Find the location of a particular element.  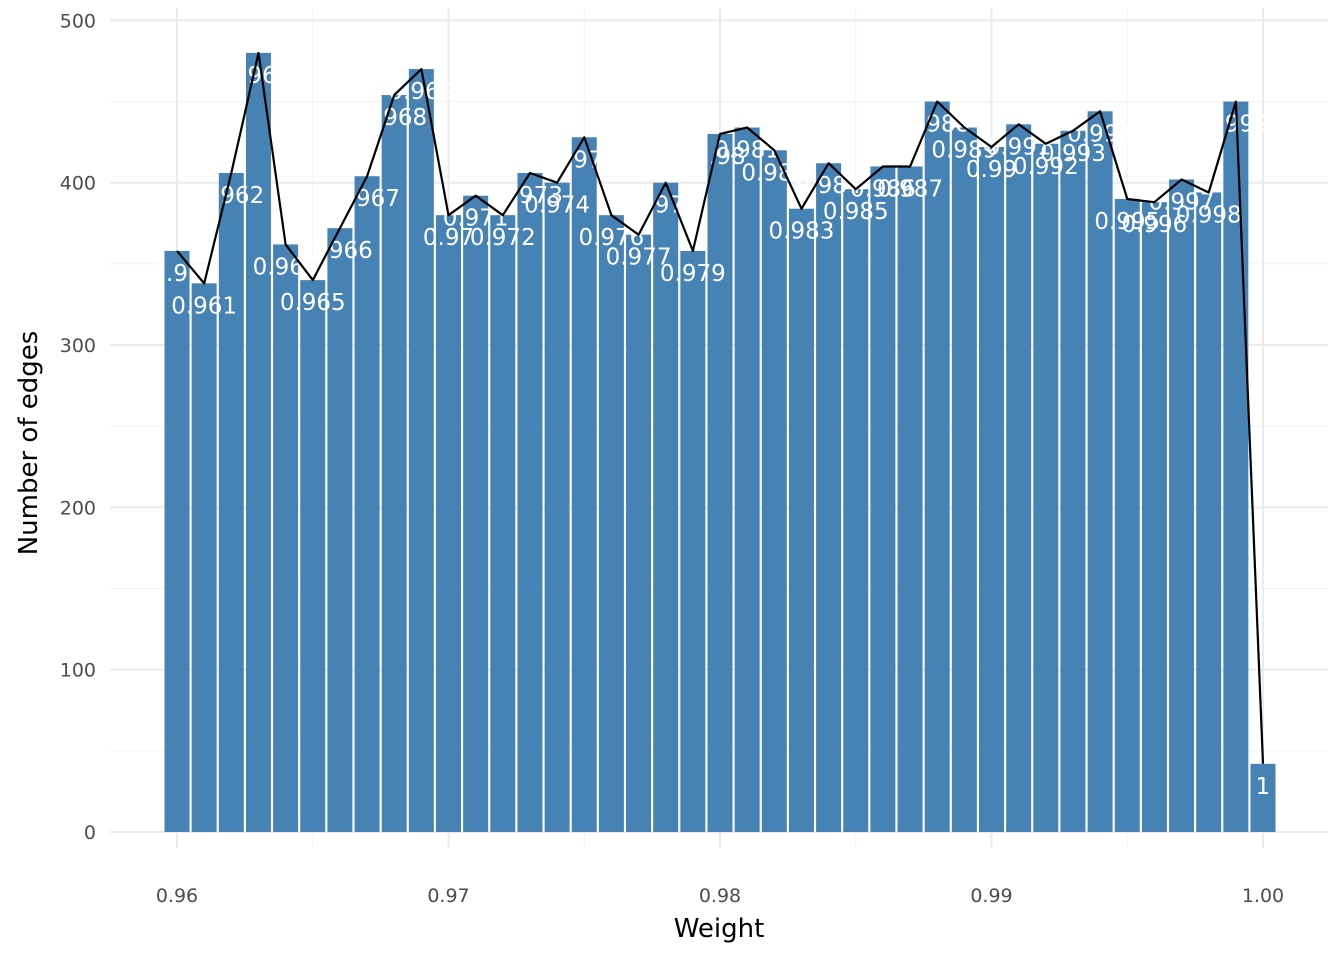

bar-value-label: 0.989 is located at coordinates (964, 151).